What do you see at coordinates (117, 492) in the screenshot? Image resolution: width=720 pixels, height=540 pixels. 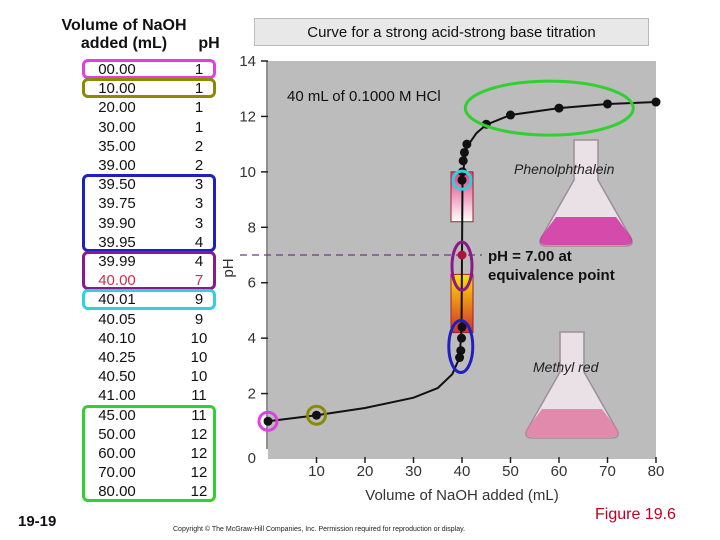 I see `table-cell-volume: 80.00` at bounding box center [117, 492].